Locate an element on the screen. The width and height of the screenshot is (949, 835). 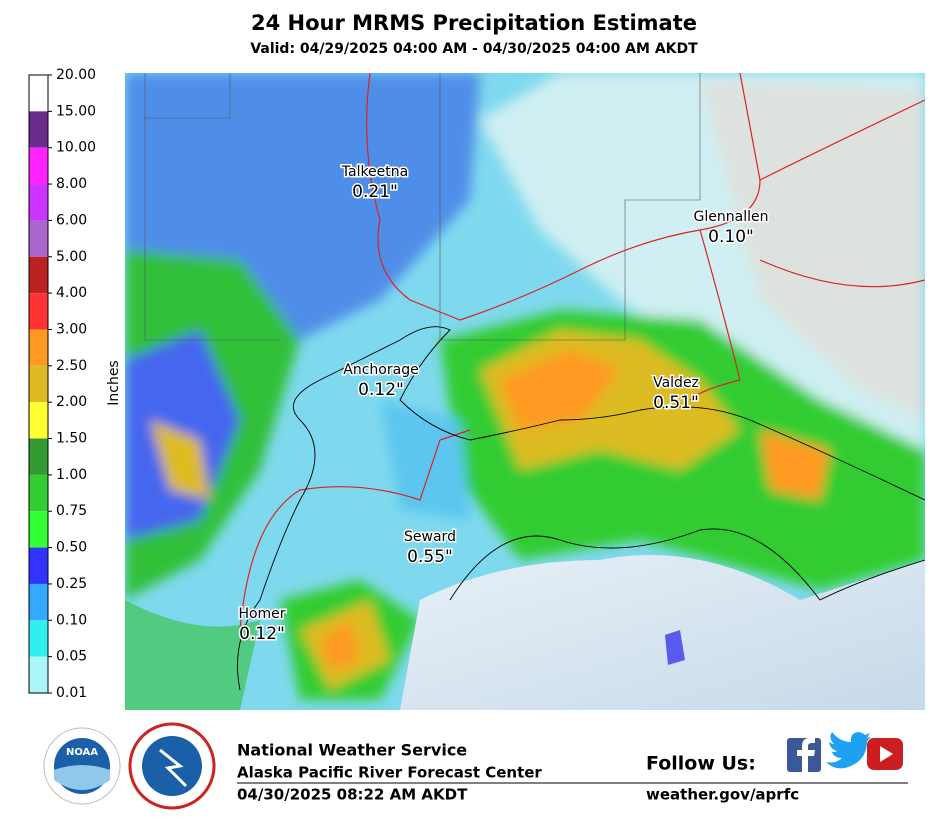
colorbar-label: 3.00 is located at coordinates (71, 329).